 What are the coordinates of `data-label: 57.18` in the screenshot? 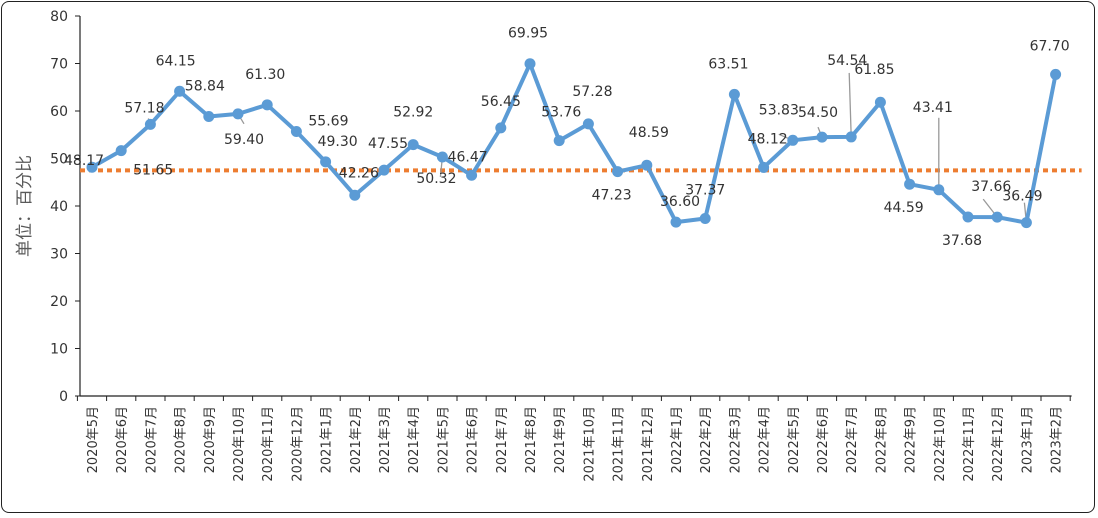 It's located at (144, 108).